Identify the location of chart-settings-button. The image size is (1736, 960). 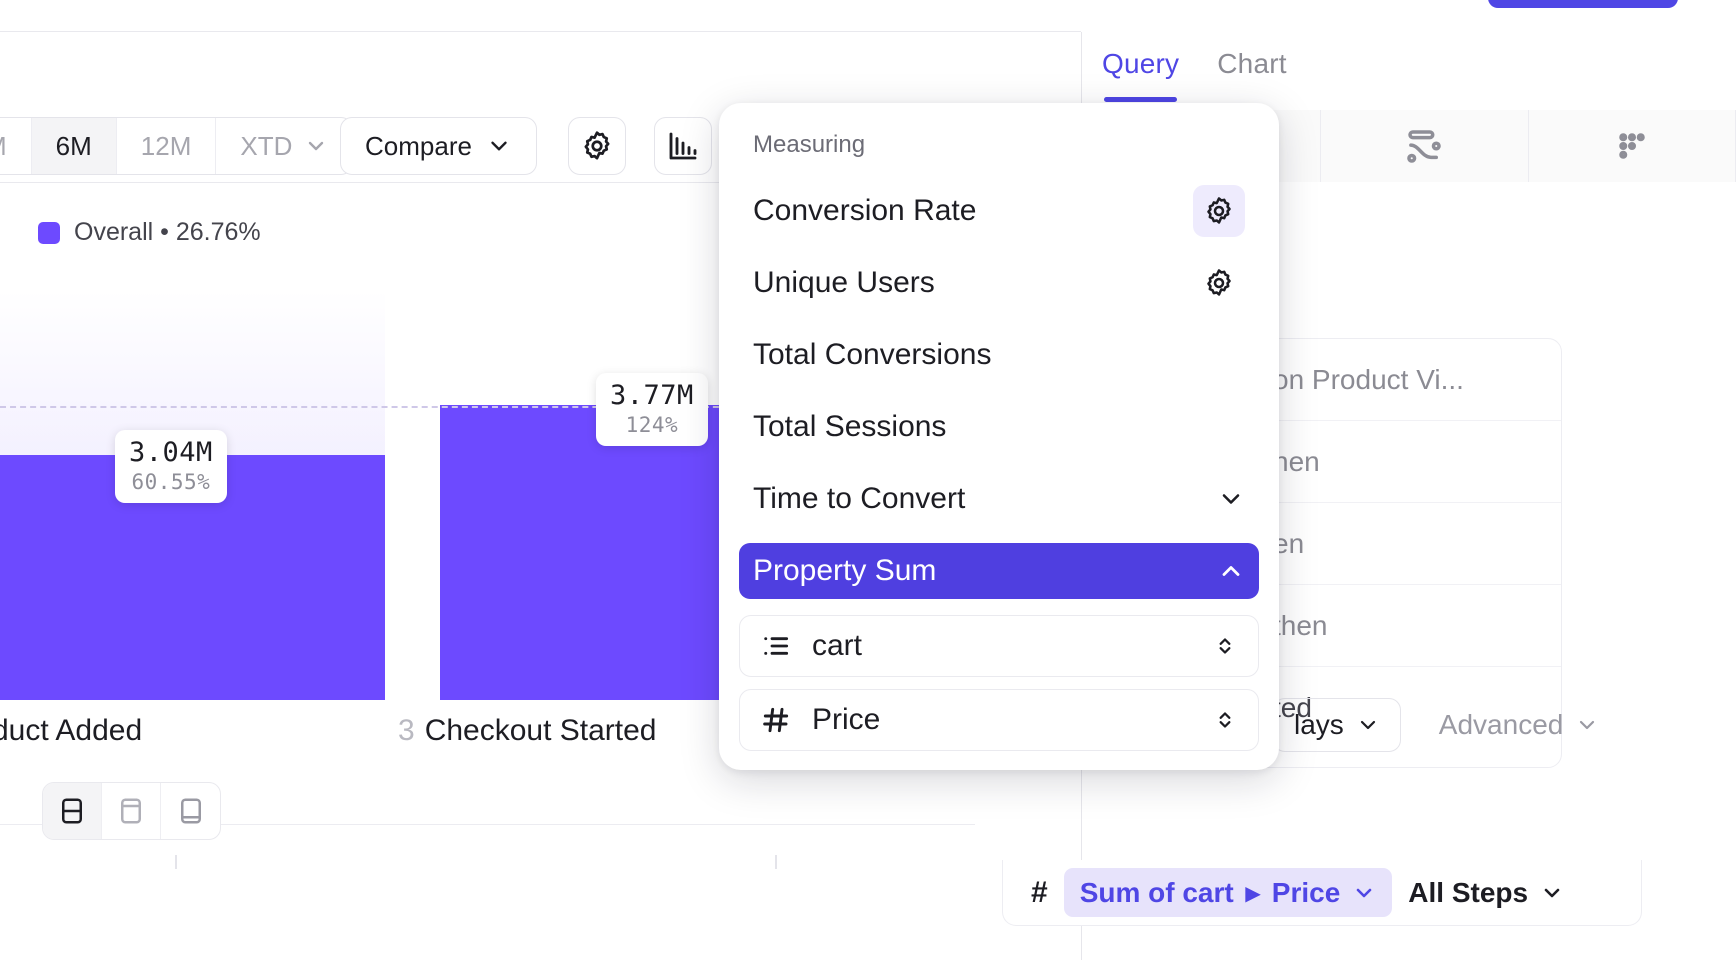
(597, 146).